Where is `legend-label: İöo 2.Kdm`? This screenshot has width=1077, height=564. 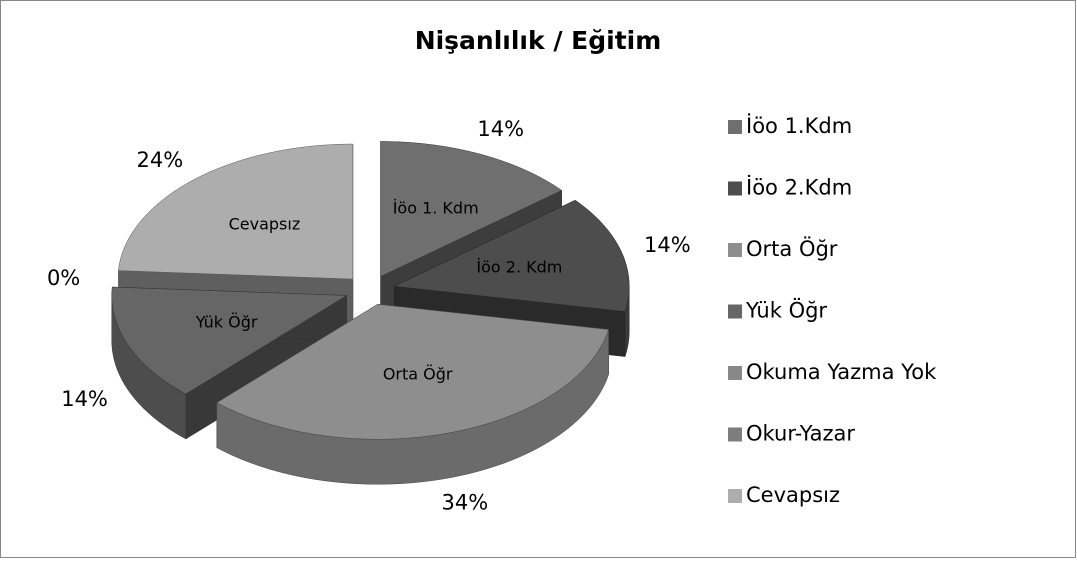 legend-label: İöo 2.Kdm is located at coordinates (799, 187).